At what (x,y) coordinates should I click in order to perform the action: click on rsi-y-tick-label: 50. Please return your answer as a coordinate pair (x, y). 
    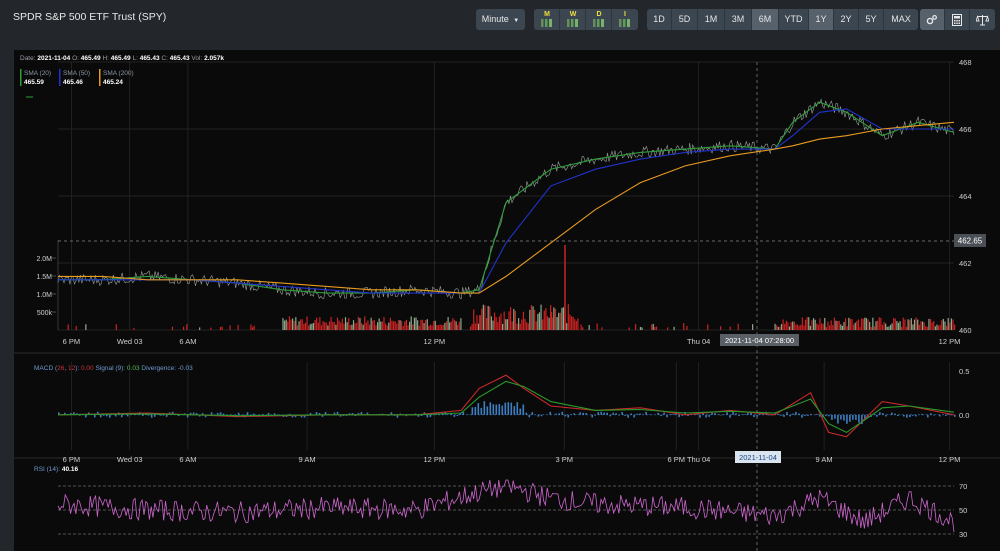
    Looking at the image, I should click on (963, 510).